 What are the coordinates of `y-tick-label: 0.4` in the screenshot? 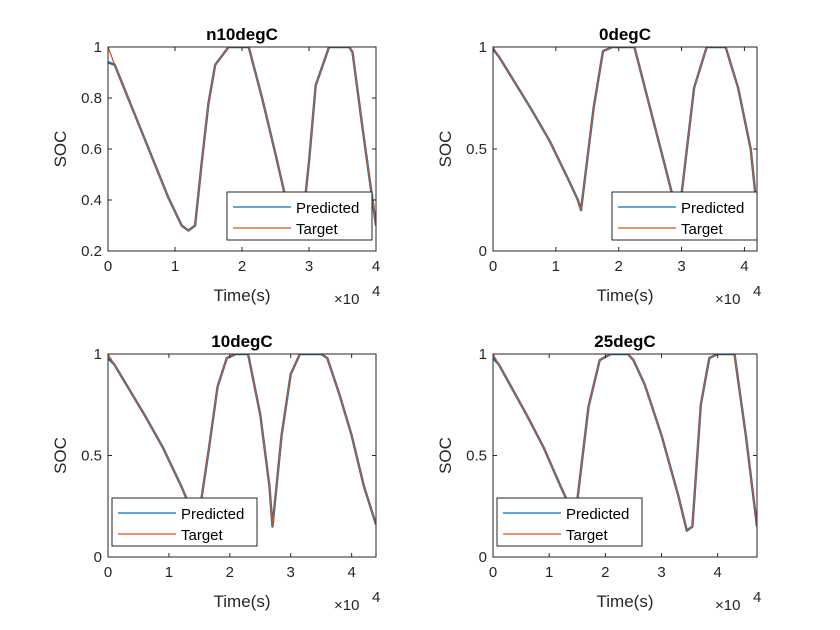 It's located at (91, 200).